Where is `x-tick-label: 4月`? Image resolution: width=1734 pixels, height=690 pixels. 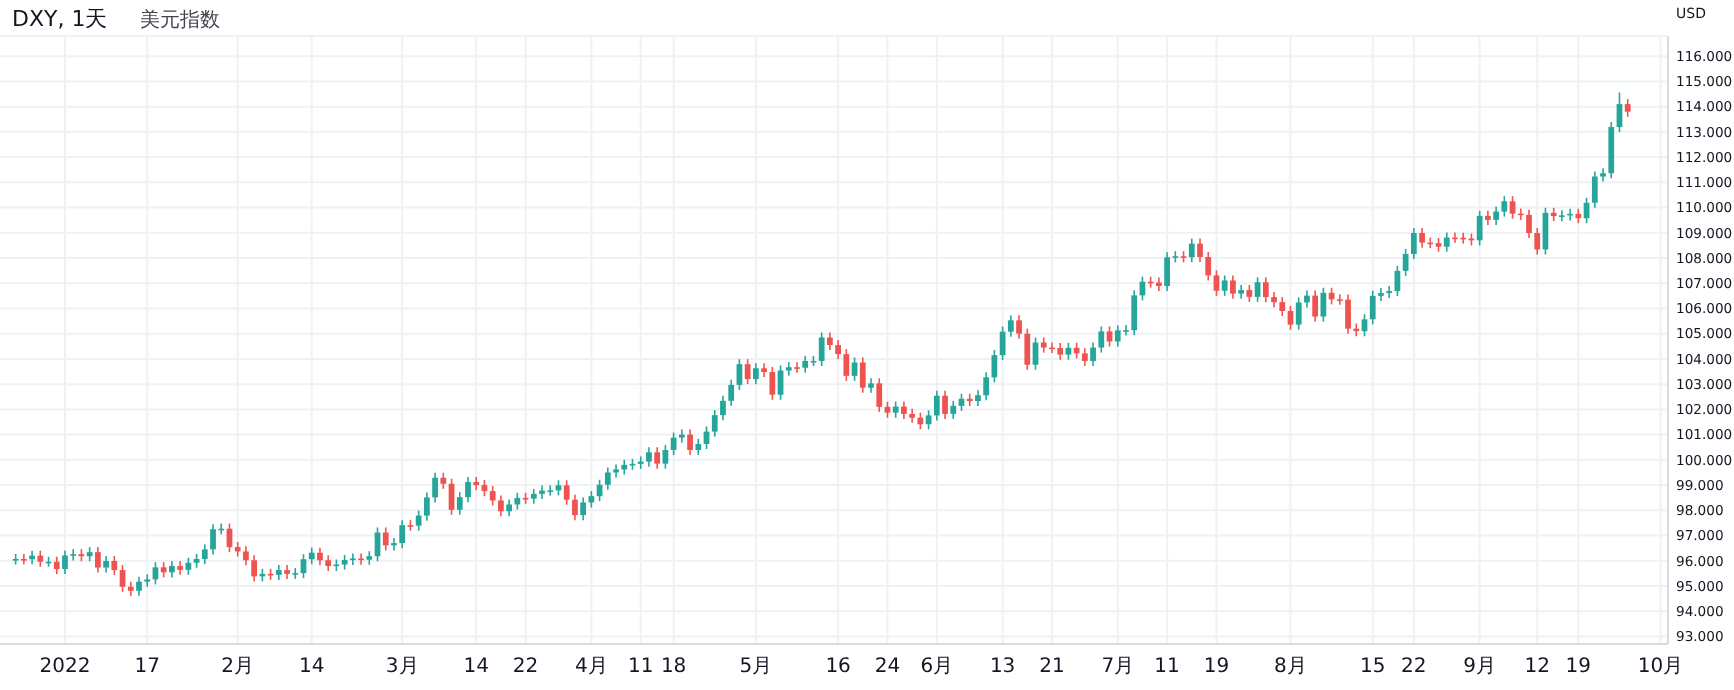
x-tick-label: 4月 is located at coordinates (591, 667).